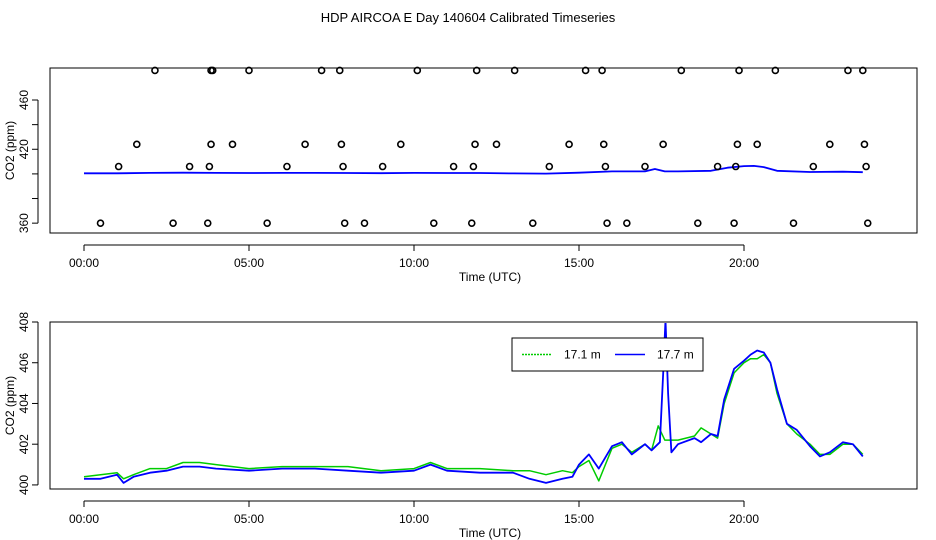  I want to click on plot-area, so click(473, 169).